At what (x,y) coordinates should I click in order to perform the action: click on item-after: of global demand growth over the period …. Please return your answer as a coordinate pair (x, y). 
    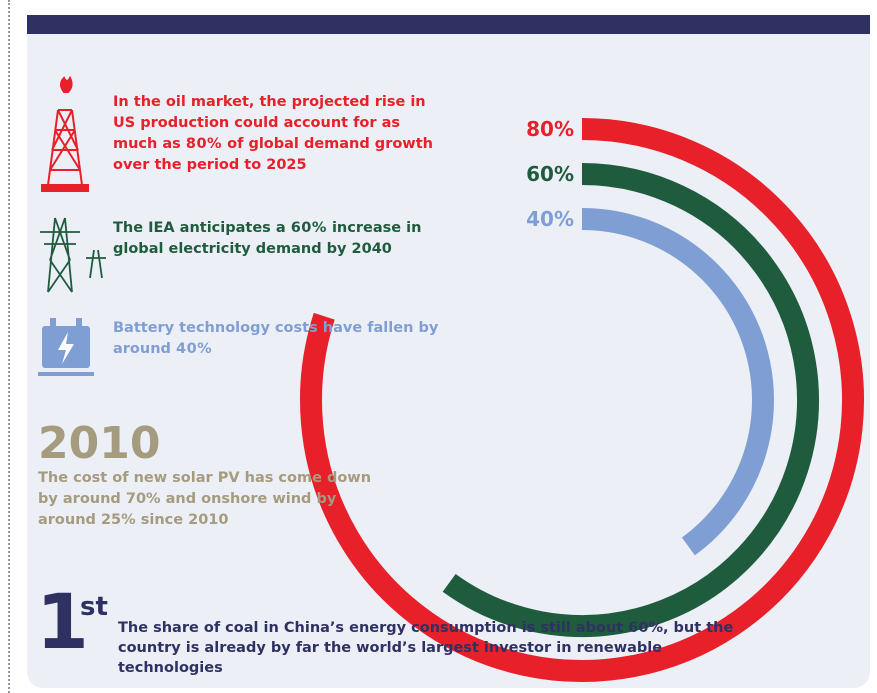
    Looking at the image, I should click on (273, 154).